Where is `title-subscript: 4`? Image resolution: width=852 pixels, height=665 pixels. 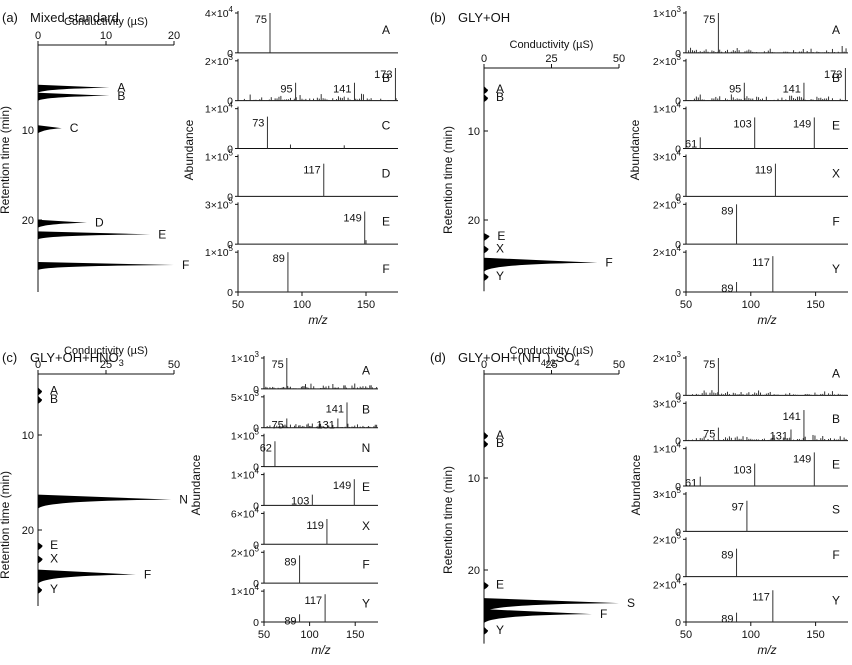
title-subscript: 4 is located at coordinates (576, 363).